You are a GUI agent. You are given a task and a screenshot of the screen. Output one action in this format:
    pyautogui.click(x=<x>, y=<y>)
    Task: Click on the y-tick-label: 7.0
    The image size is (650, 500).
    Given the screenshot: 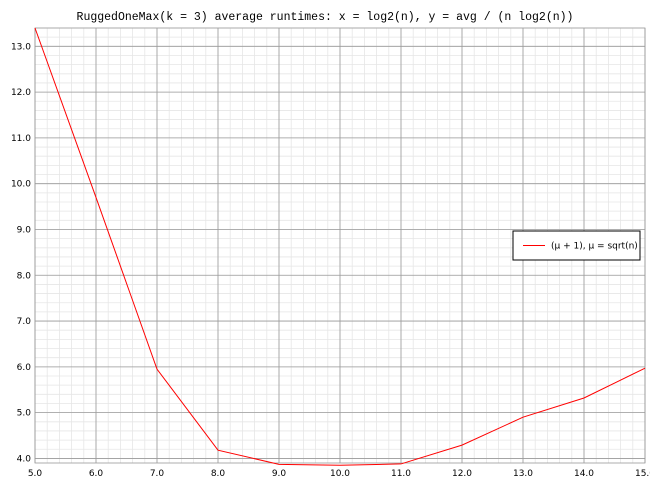 What is the action you would take?
    pyautogui.click(x=24, y=322)
    